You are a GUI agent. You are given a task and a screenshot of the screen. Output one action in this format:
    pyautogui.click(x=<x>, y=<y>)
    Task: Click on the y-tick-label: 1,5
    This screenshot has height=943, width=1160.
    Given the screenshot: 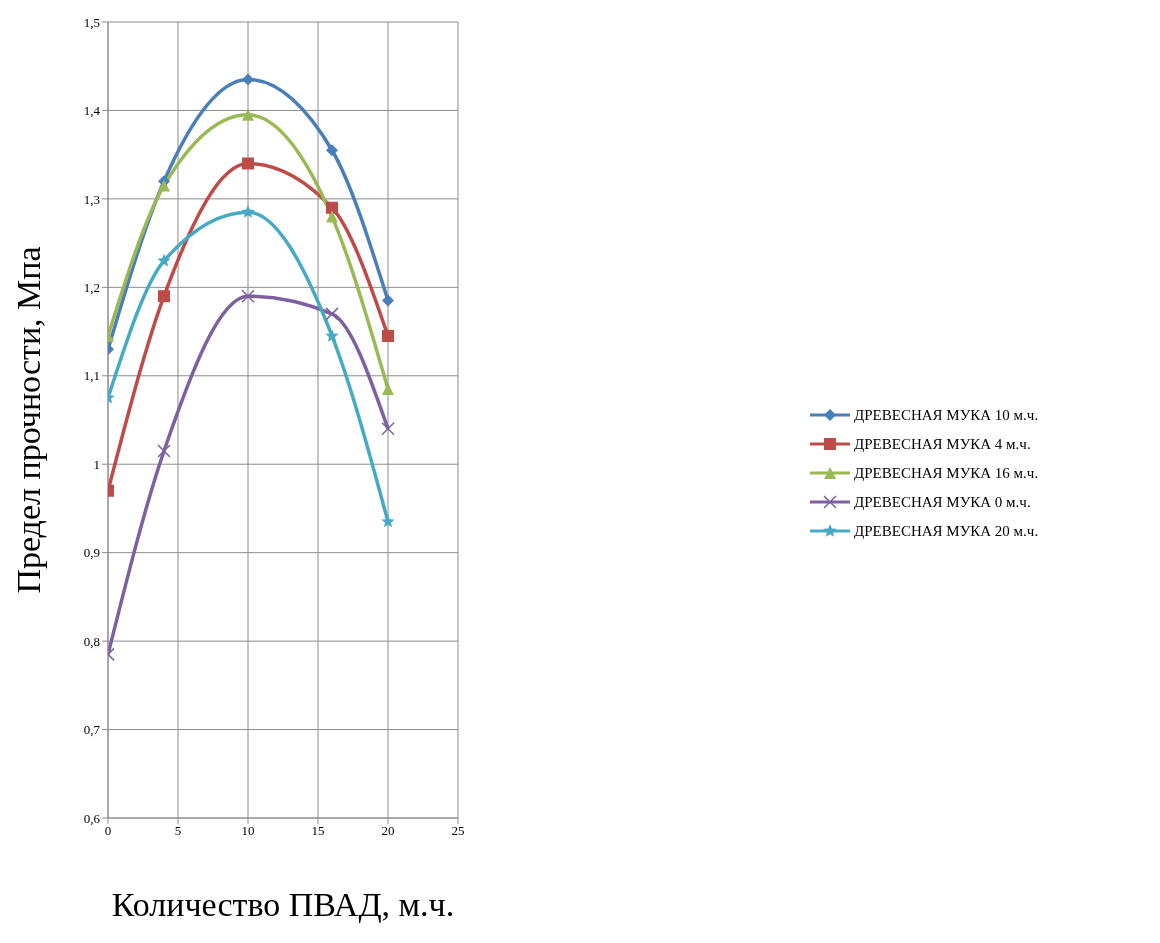 What is the action you would take?
    pyautogui.click(x=91, y=22)
    